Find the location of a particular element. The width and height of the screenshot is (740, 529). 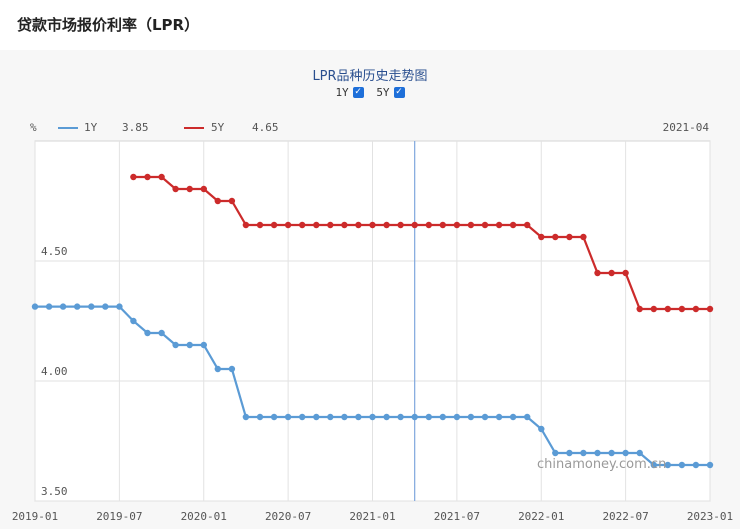

legend: 1Y 3.85 5Y 4.65 is located at coordinates (168, 127).